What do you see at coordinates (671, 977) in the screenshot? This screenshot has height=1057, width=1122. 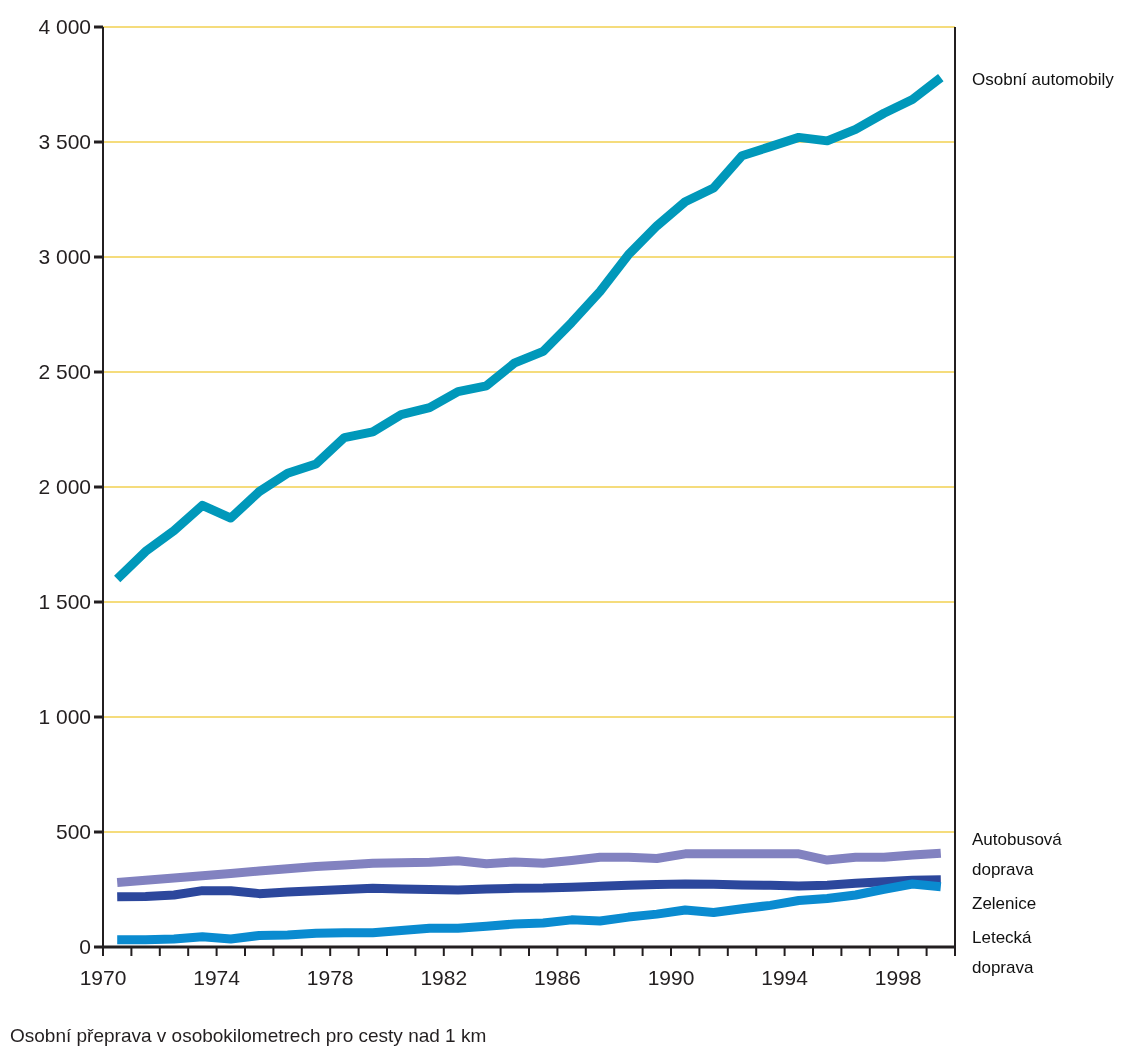 I see `x-tick-label: 1990` at bounding box center [671, 977].